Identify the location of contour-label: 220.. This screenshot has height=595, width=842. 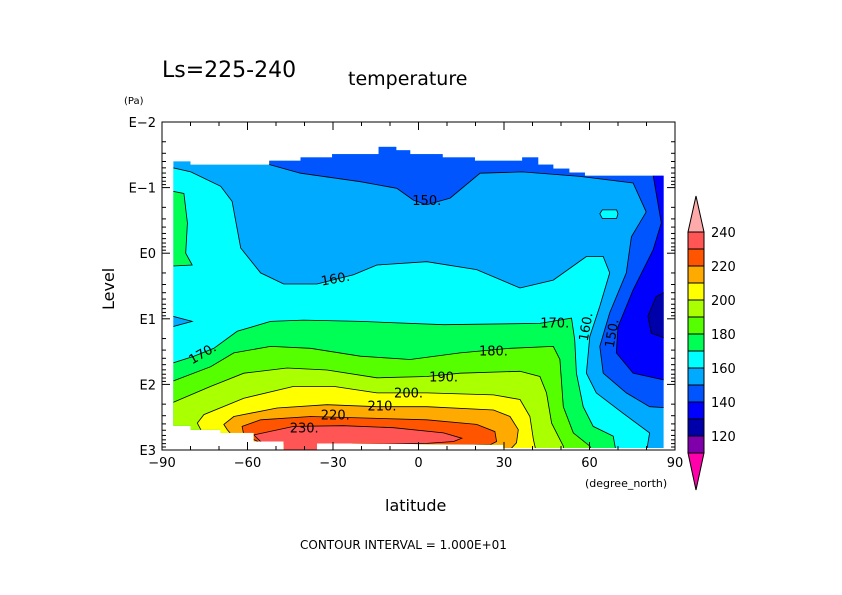
(335, 416).